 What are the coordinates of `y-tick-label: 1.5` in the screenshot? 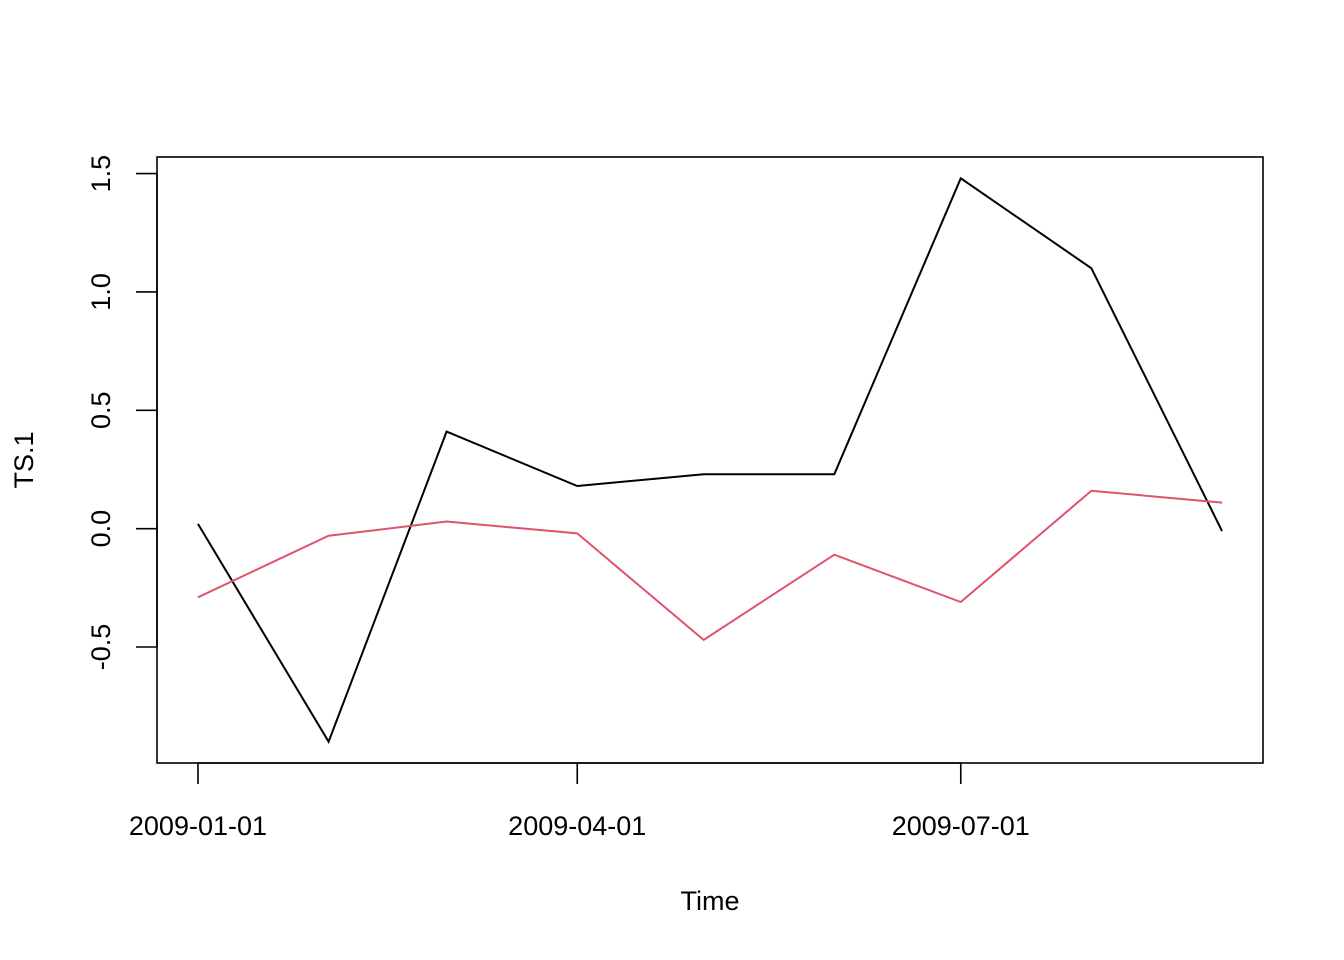 It's located at (101, 174).